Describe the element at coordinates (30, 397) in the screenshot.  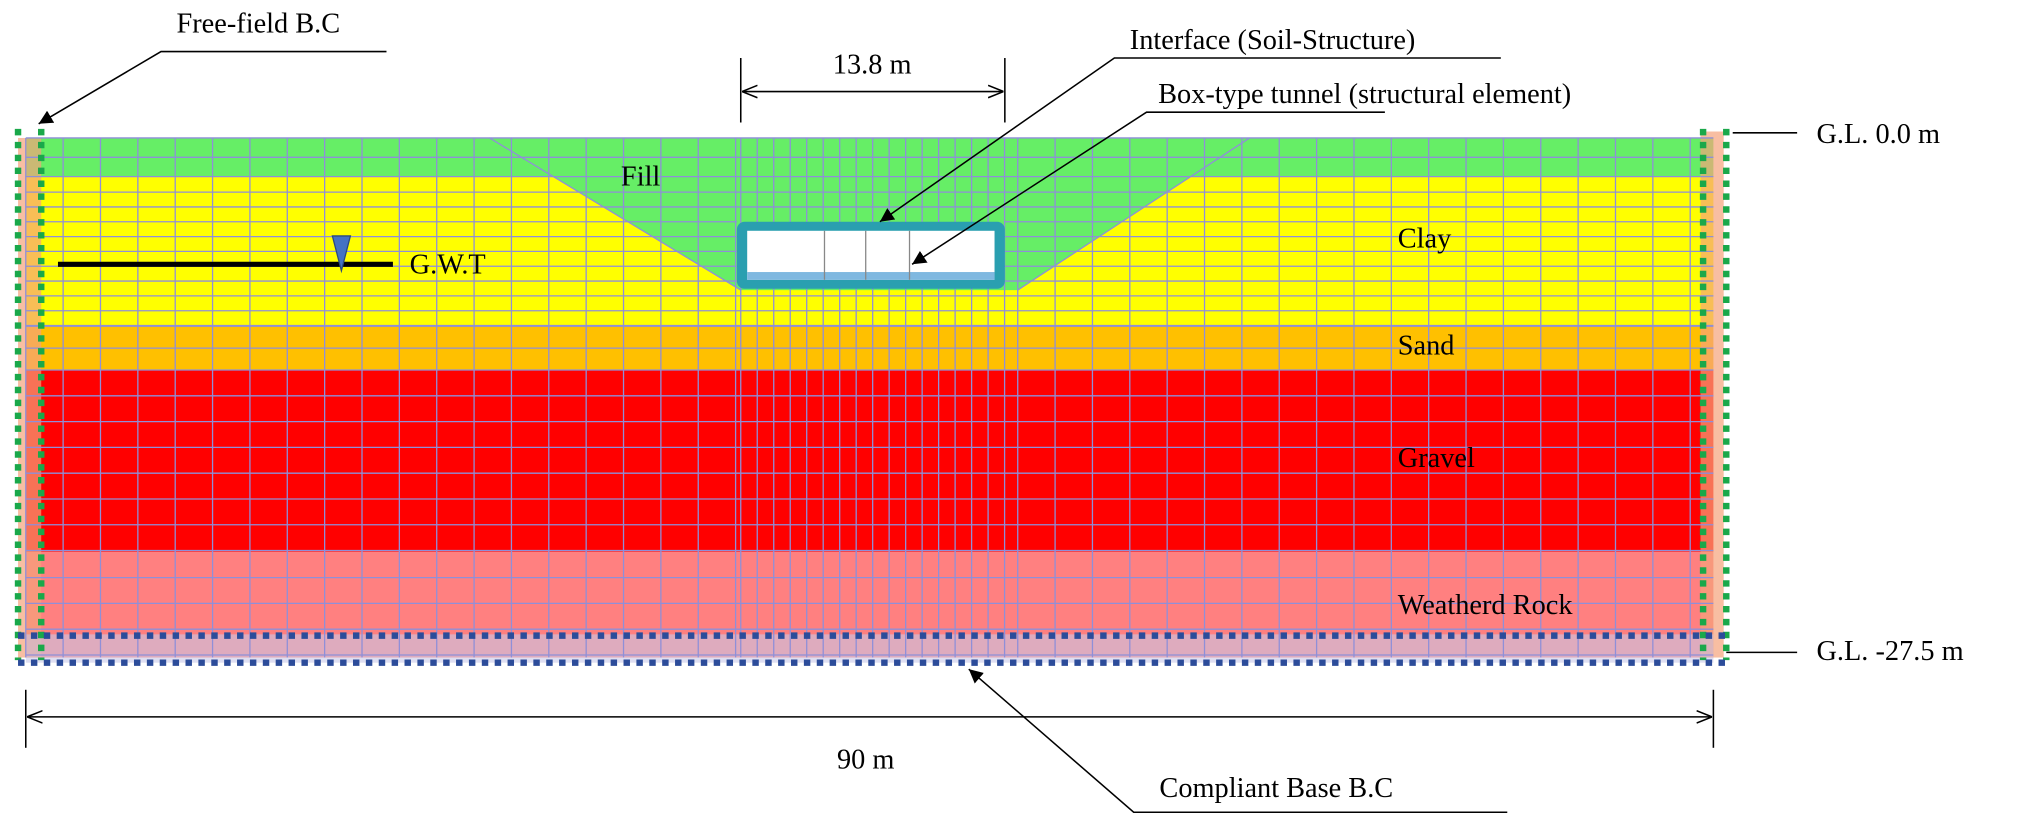
I see `free-field-column` at that location.